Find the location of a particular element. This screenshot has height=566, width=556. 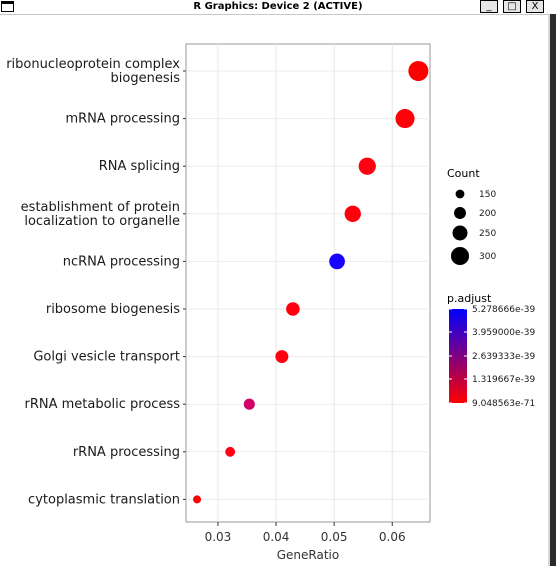

y-tick-label: rRNA processing is located at coordinates (126, 452).